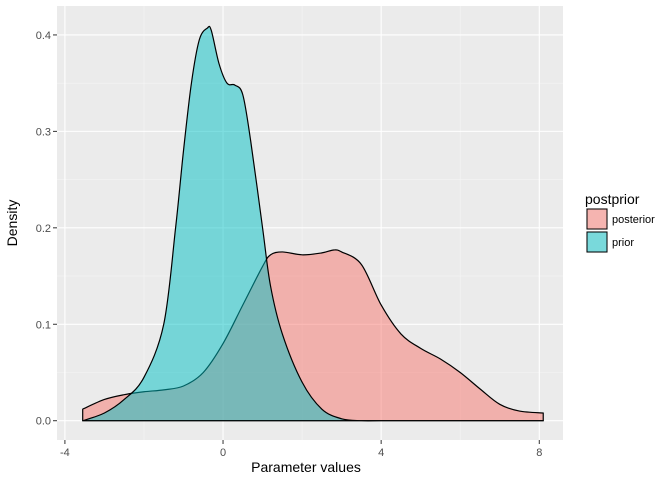 Image resolution: width=672 pixels, height=480 pixels. I want to click on y-tick-label: 0.0, so click(43, 422).